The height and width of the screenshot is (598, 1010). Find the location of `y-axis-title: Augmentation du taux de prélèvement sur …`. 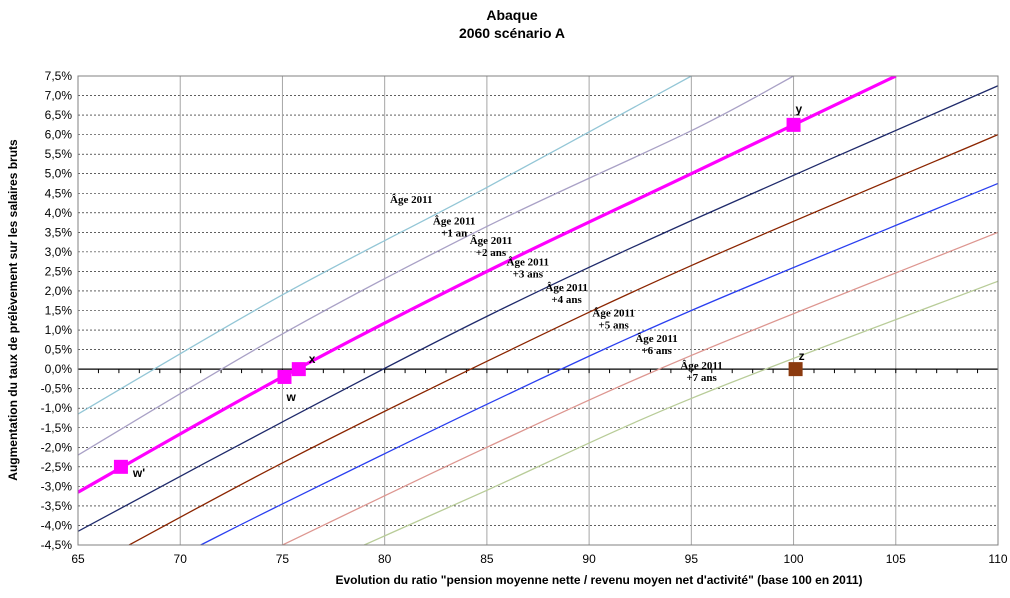

y-axis-title: Augmentation du taux de prélèvement sur … is located at coordinates (13, 310).